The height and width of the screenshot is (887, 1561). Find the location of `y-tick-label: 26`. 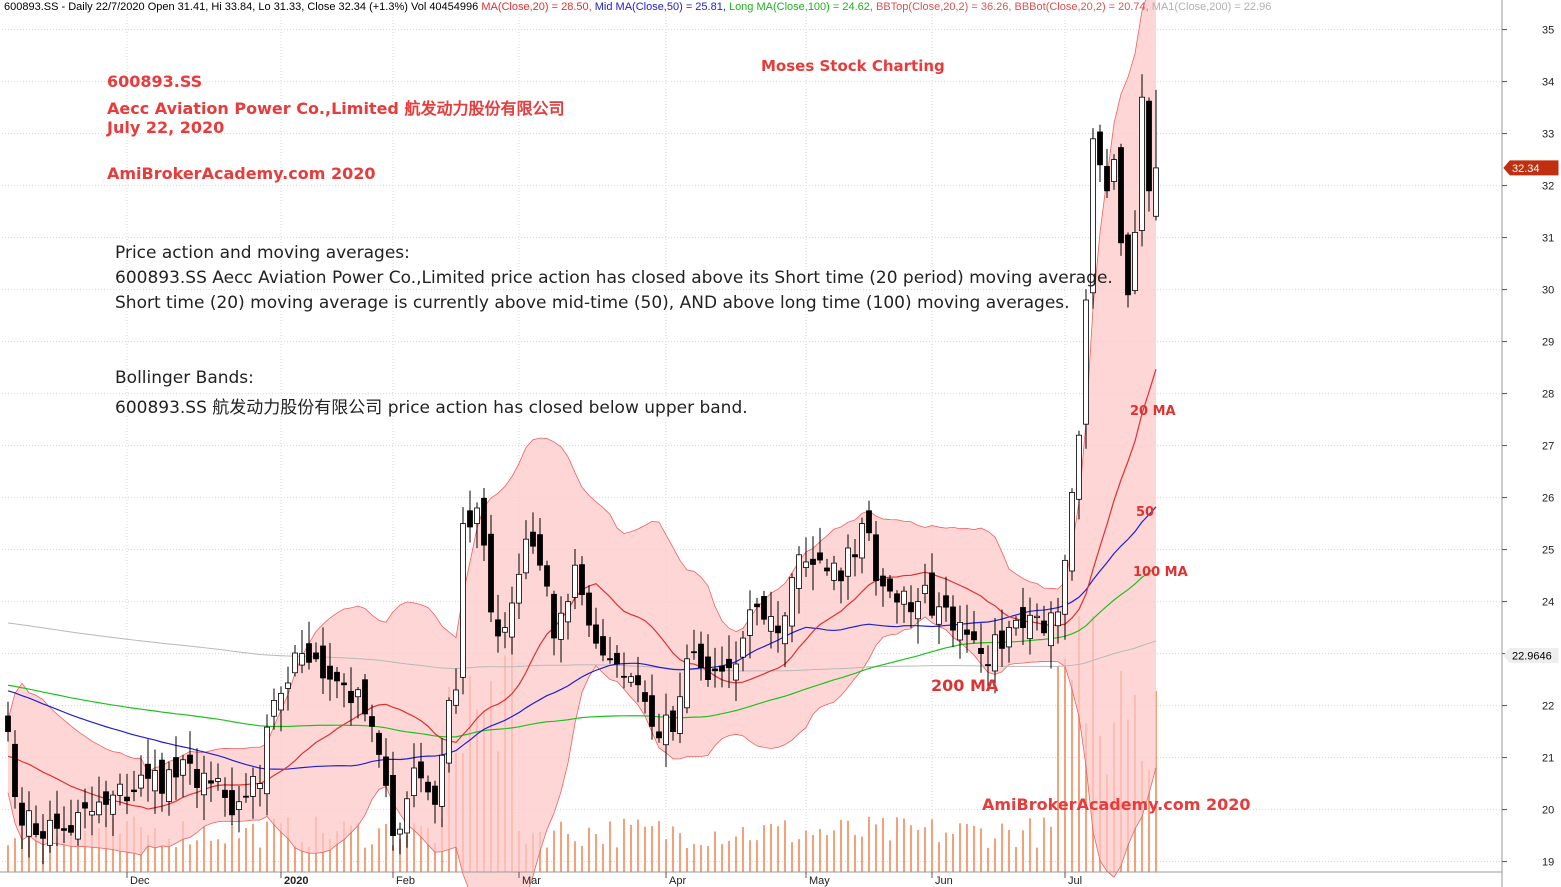

y-tick-label: 26 is located at coordinates (1548, 499).